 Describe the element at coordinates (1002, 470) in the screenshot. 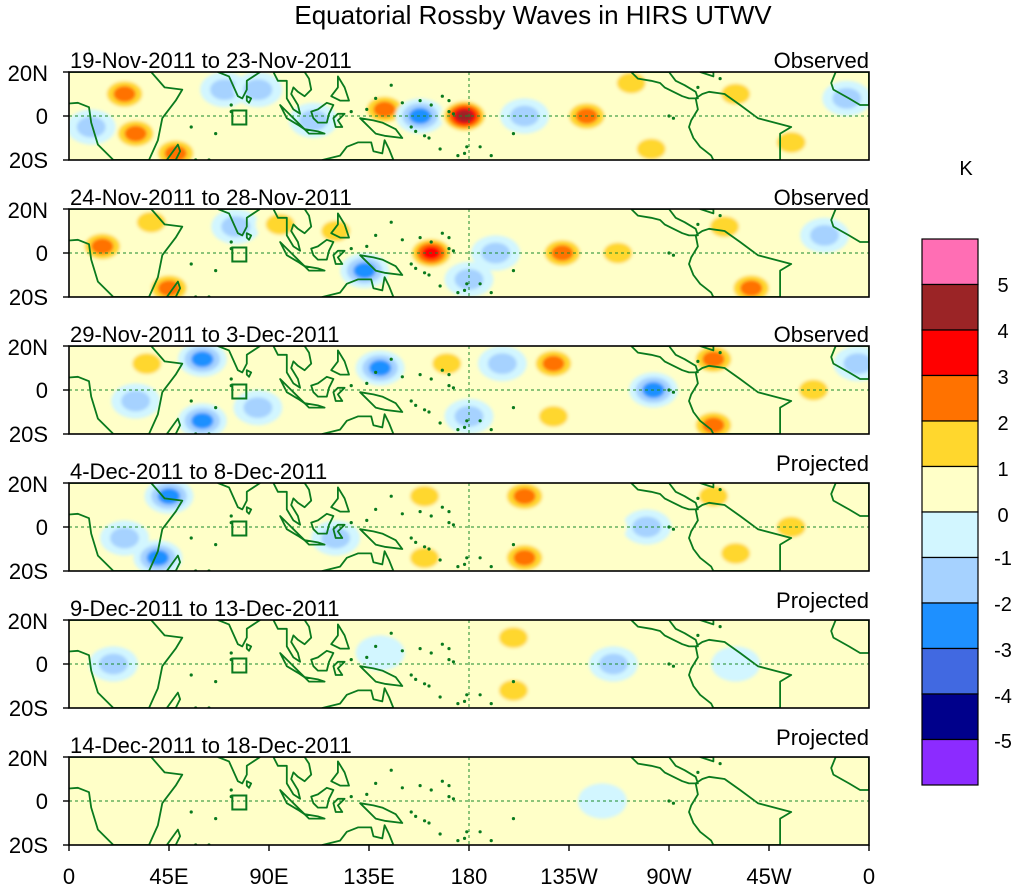

I see `colorbar-label-1: 1` at that location.